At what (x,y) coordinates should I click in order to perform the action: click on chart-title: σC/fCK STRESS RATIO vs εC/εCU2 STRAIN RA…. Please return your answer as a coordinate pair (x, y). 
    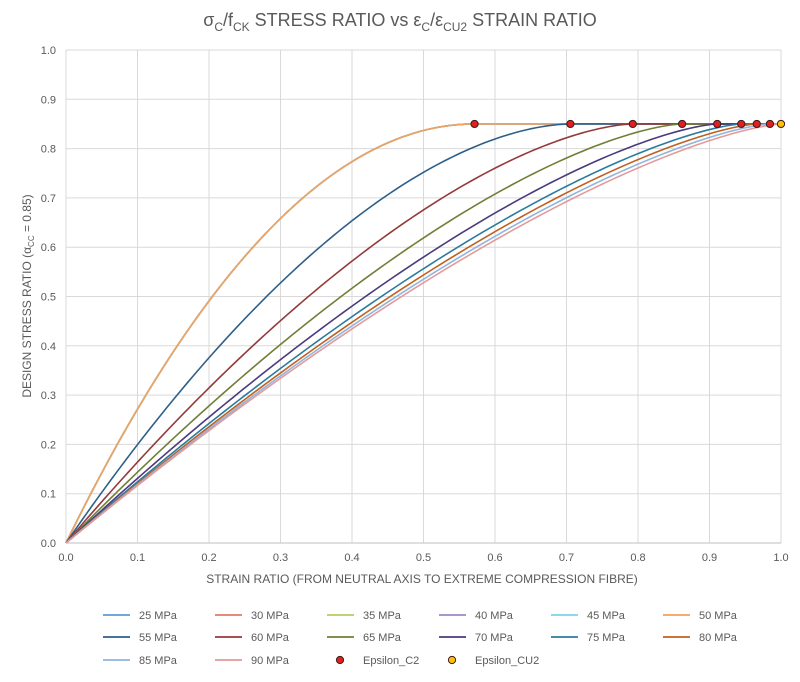
    Looking at the image, I should click on (400, 22).